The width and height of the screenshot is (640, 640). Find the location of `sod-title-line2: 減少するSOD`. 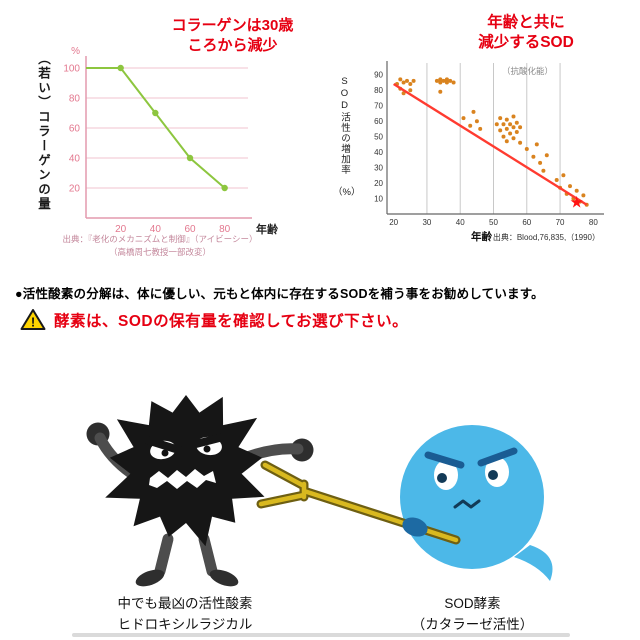

sod-title-line2: 減少するSOD is located at coordinates (526, 43).